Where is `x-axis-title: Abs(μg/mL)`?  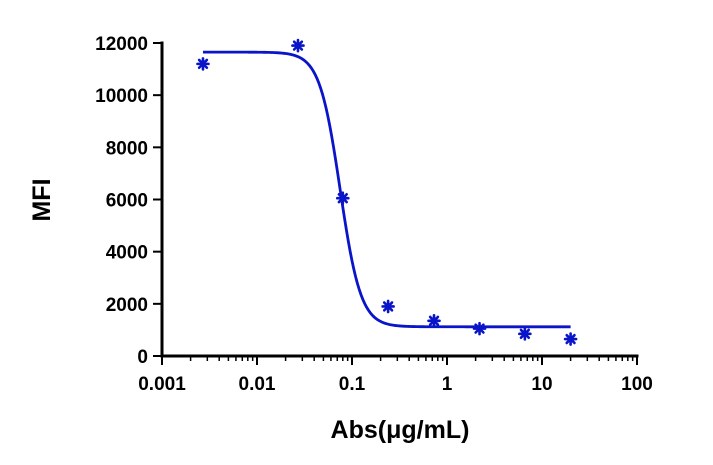 x-axis-title: Abs(μg/mL) is located at coordinates (400, 430).